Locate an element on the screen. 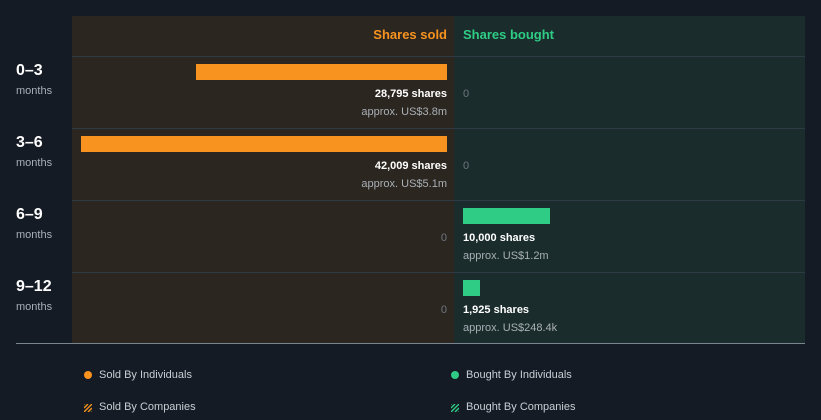 This screenshot has height=420, width=821. legend-sold-individuals: Sold By Individuals is located at coordinates (138, 375).